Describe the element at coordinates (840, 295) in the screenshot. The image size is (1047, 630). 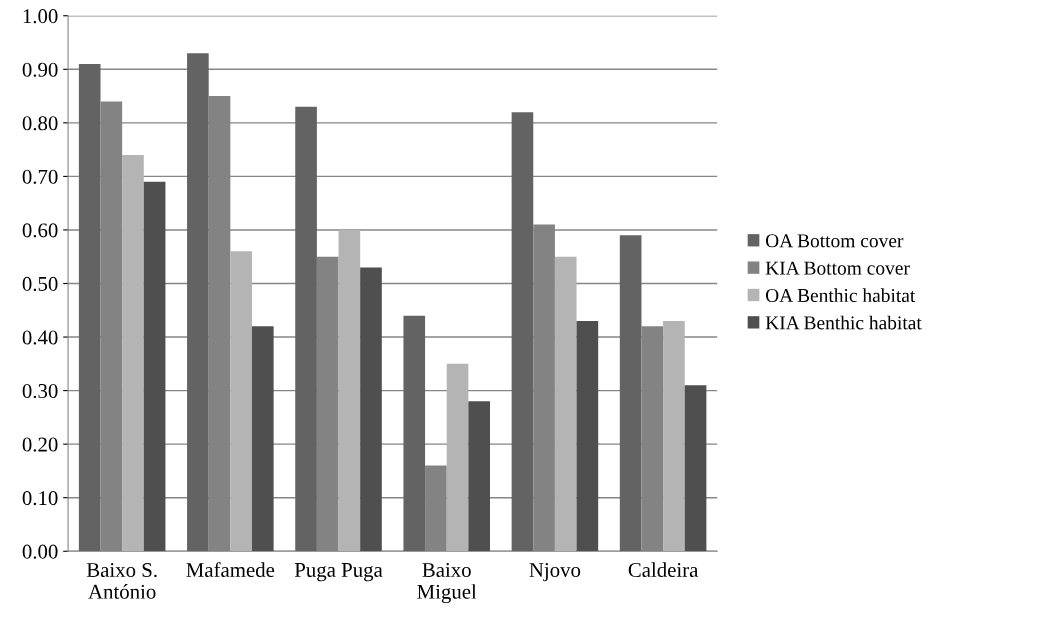
I see `legend-label: OA Benthic habitat` at that location.